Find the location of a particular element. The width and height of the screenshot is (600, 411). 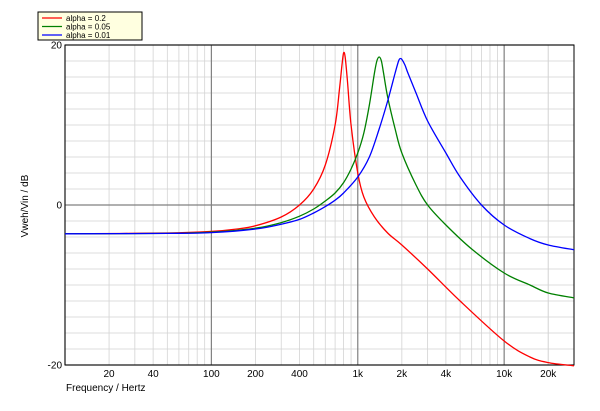

x-axis-label: Frequency / Hertz is located at coordinates (105, 388).